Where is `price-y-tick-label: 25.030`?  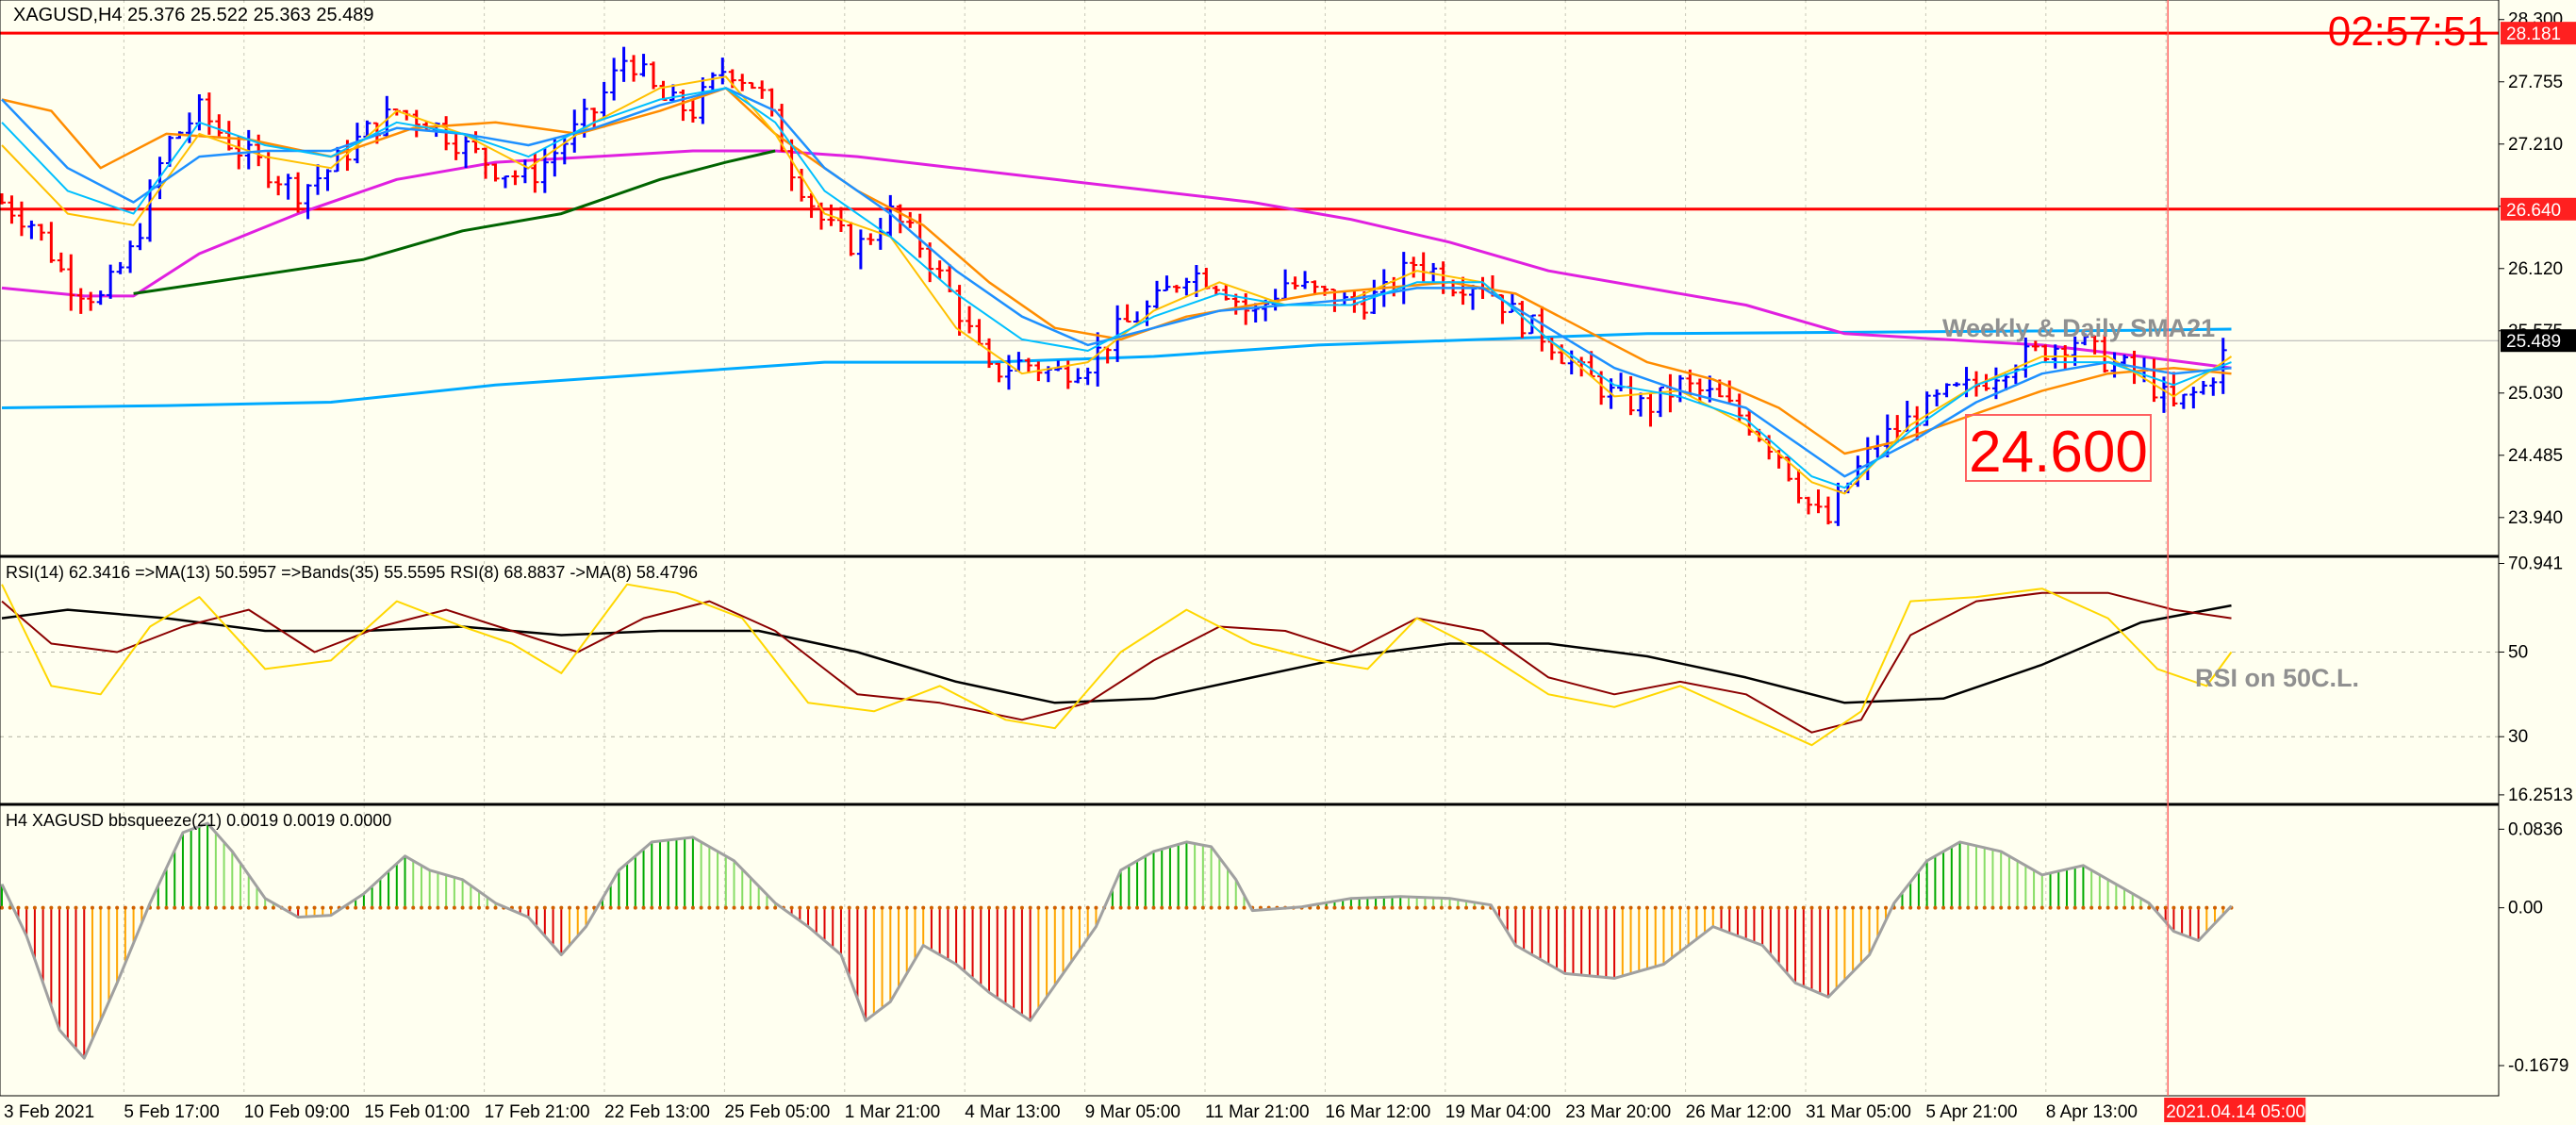
price-y-tick-label: 25.030 is located at coordinates (2535, 394).